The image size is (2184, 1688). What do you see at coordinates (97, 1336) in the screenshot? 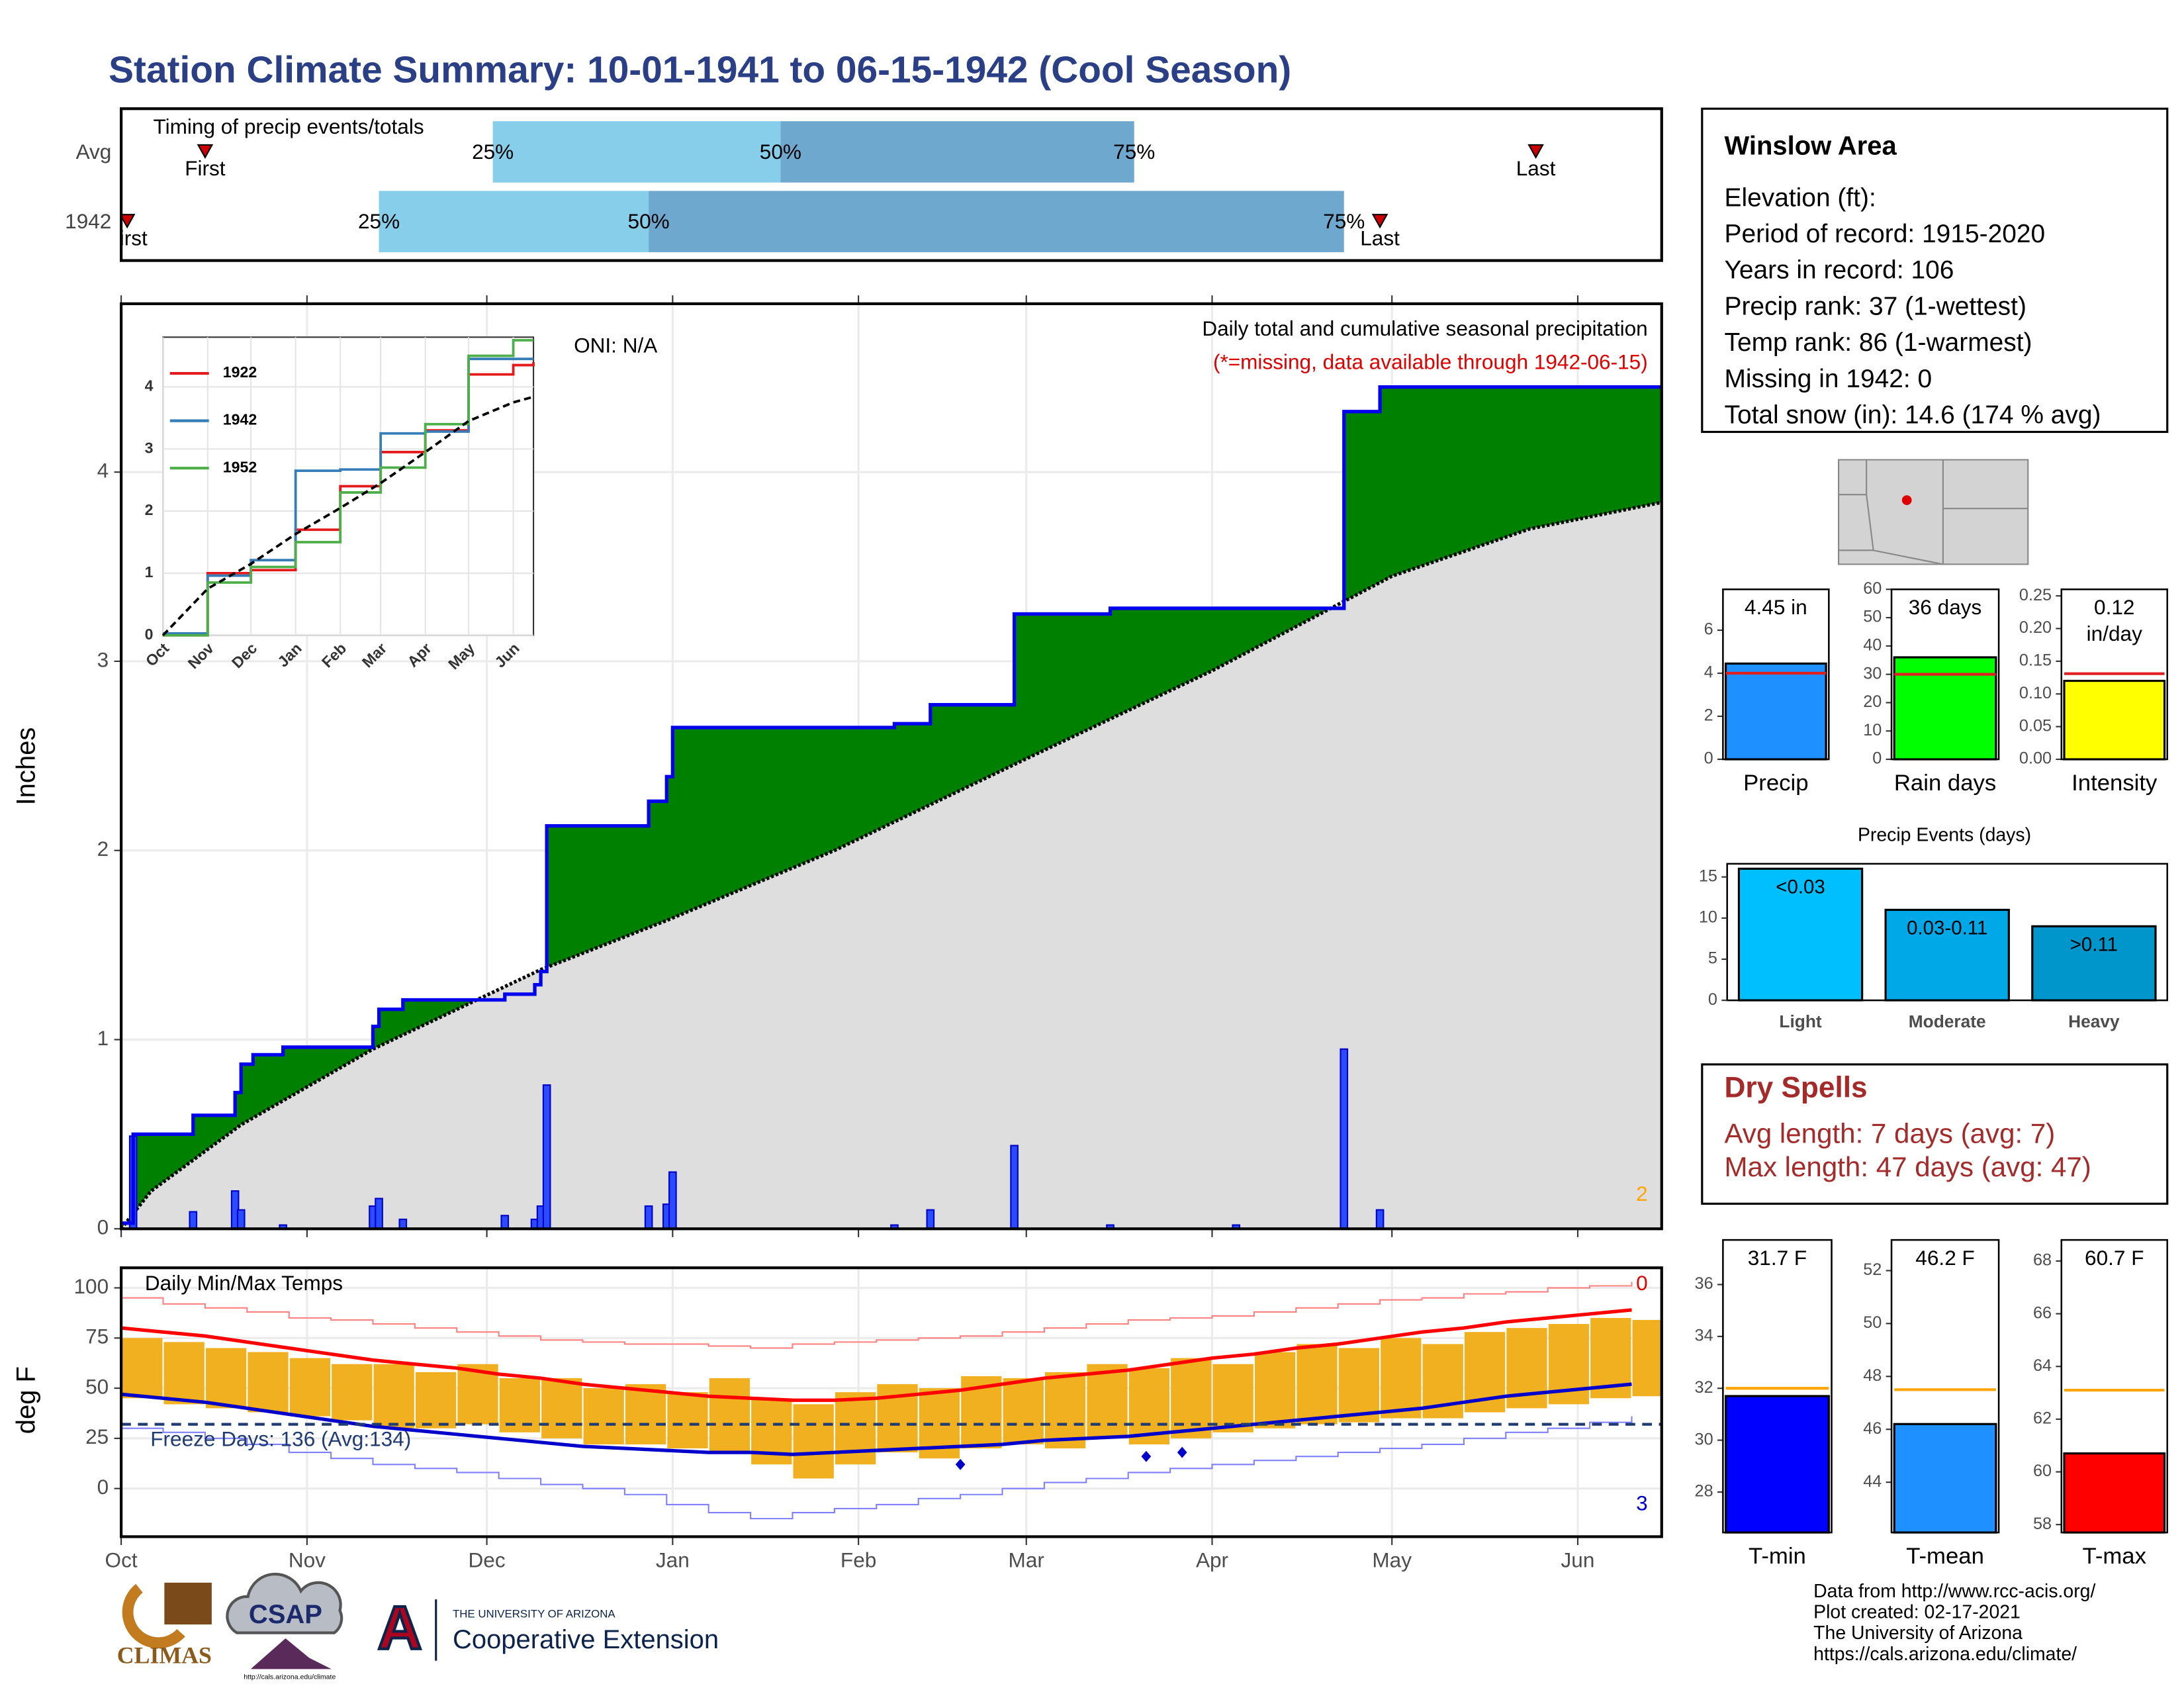
I see `y-tick-label: 75` at bounding box center [97, 1336].